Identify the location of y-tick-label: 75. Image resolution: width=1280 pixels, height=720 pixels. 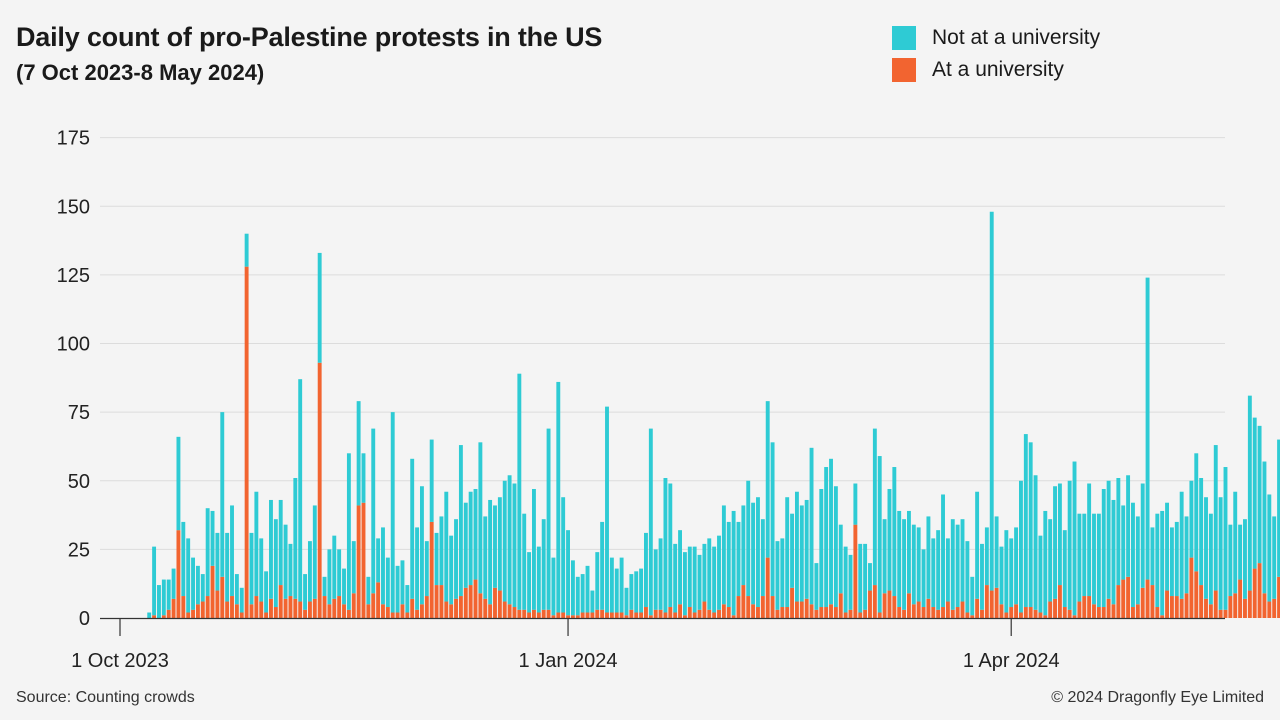
(79, 413).